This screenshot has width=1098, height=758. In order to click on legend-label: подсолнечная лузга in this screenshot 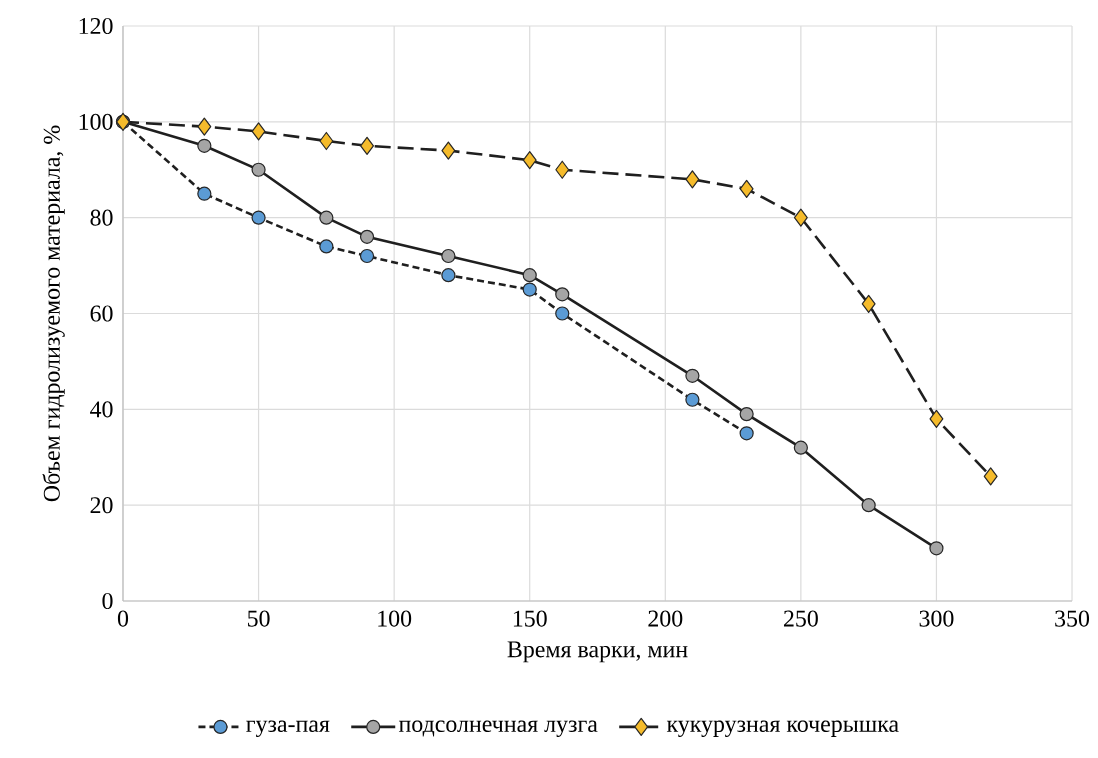, I will do `click(498, 728)`.